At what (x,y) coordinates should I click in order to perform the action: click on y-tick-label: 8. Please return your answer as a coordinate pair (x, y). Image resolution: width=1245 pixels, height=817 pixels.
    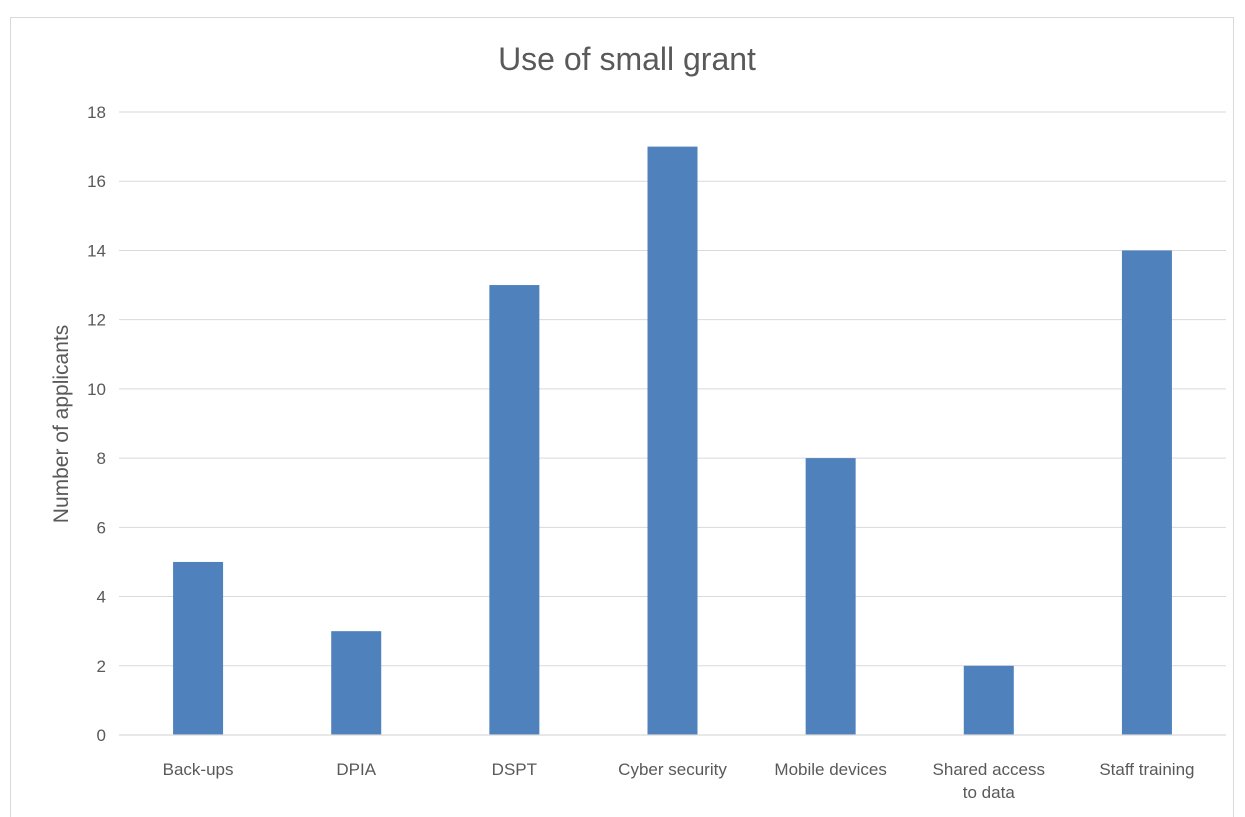
    Looking at the image, I should click on (101, 458).